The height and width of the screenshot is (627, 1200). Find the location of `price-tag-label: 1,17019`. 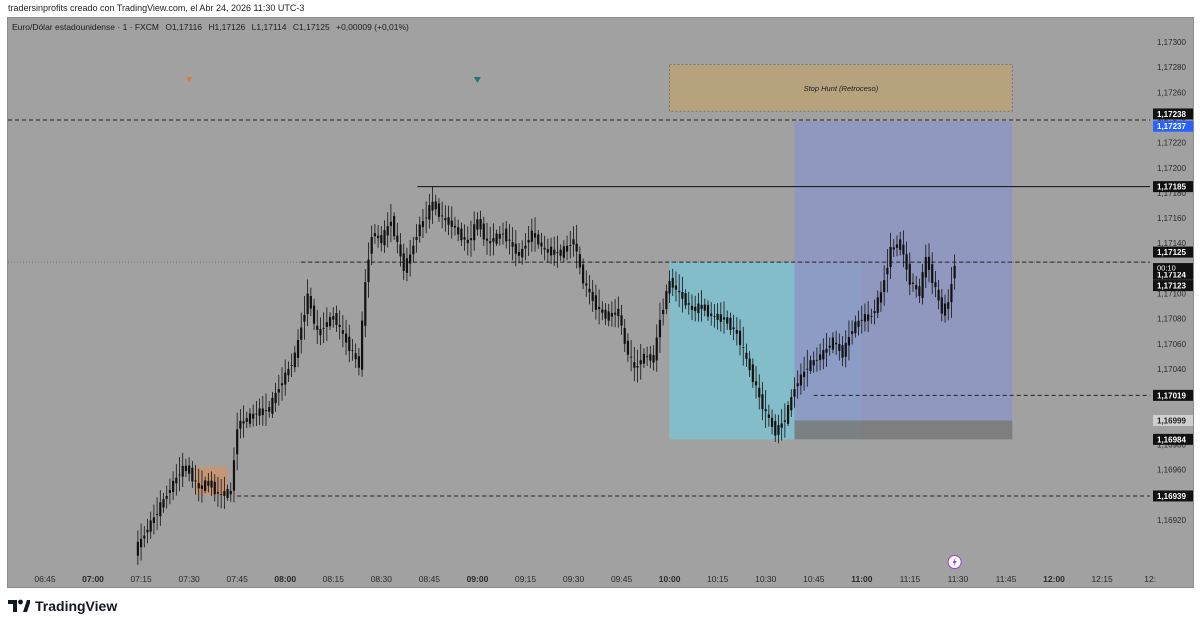

price-tag-label: 1,17019 is located at coordinates (1171, 395).